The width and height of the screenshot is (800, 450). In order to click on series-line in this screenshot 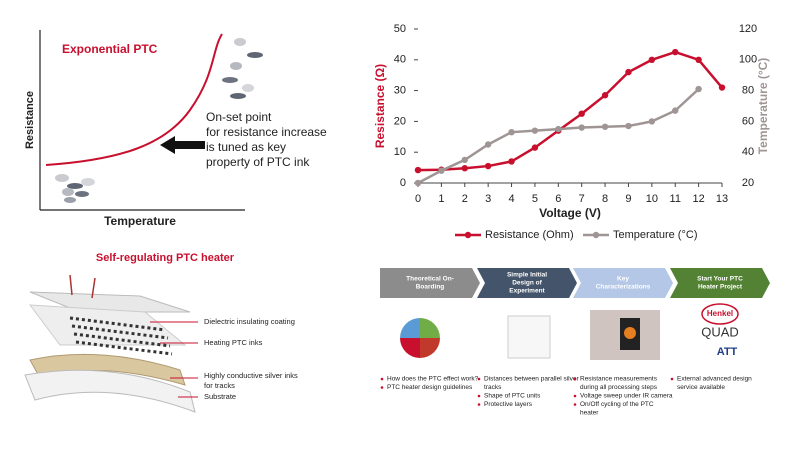, I will do `click(570, 111)`.